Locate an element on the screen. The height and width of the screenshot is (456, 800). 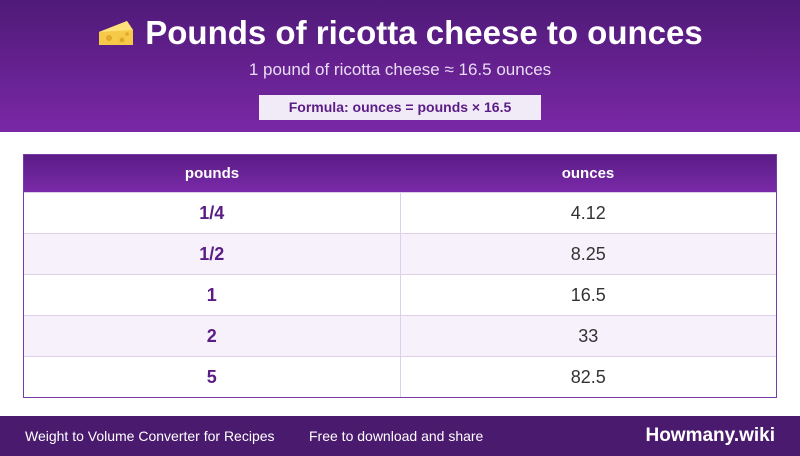
header-row: pounds ounces is located at coordinates (400, 173).